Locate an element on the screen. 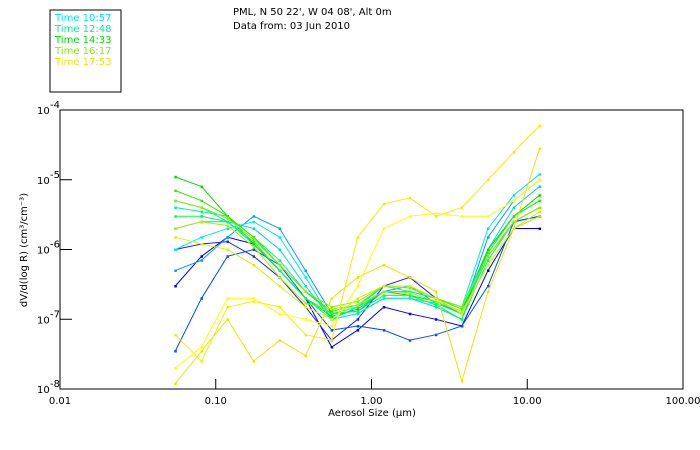 The image size is (700, 450). legend-box is located at coordinates (85, 51).